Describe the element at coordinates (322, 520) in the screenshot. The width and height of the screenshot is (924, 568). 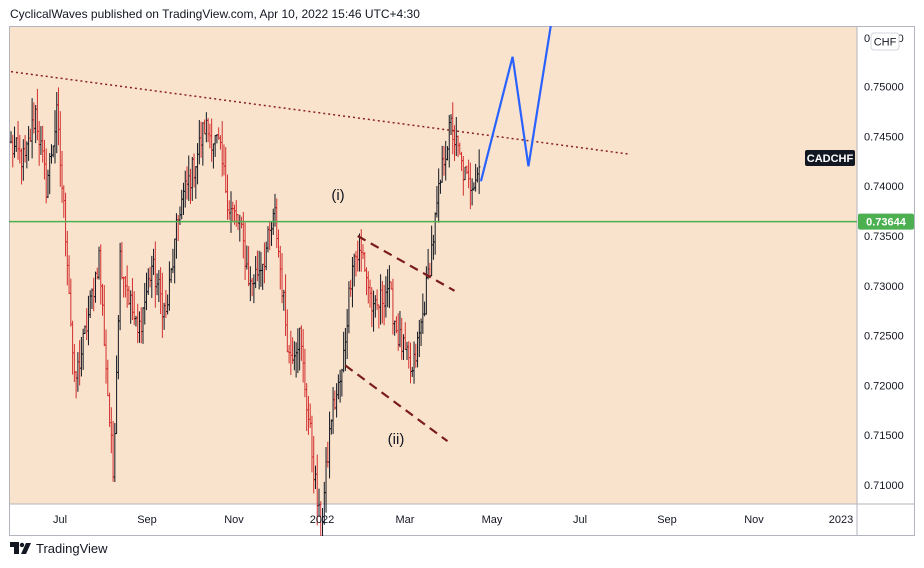
I see `time-tick-label: 2022` at that location.